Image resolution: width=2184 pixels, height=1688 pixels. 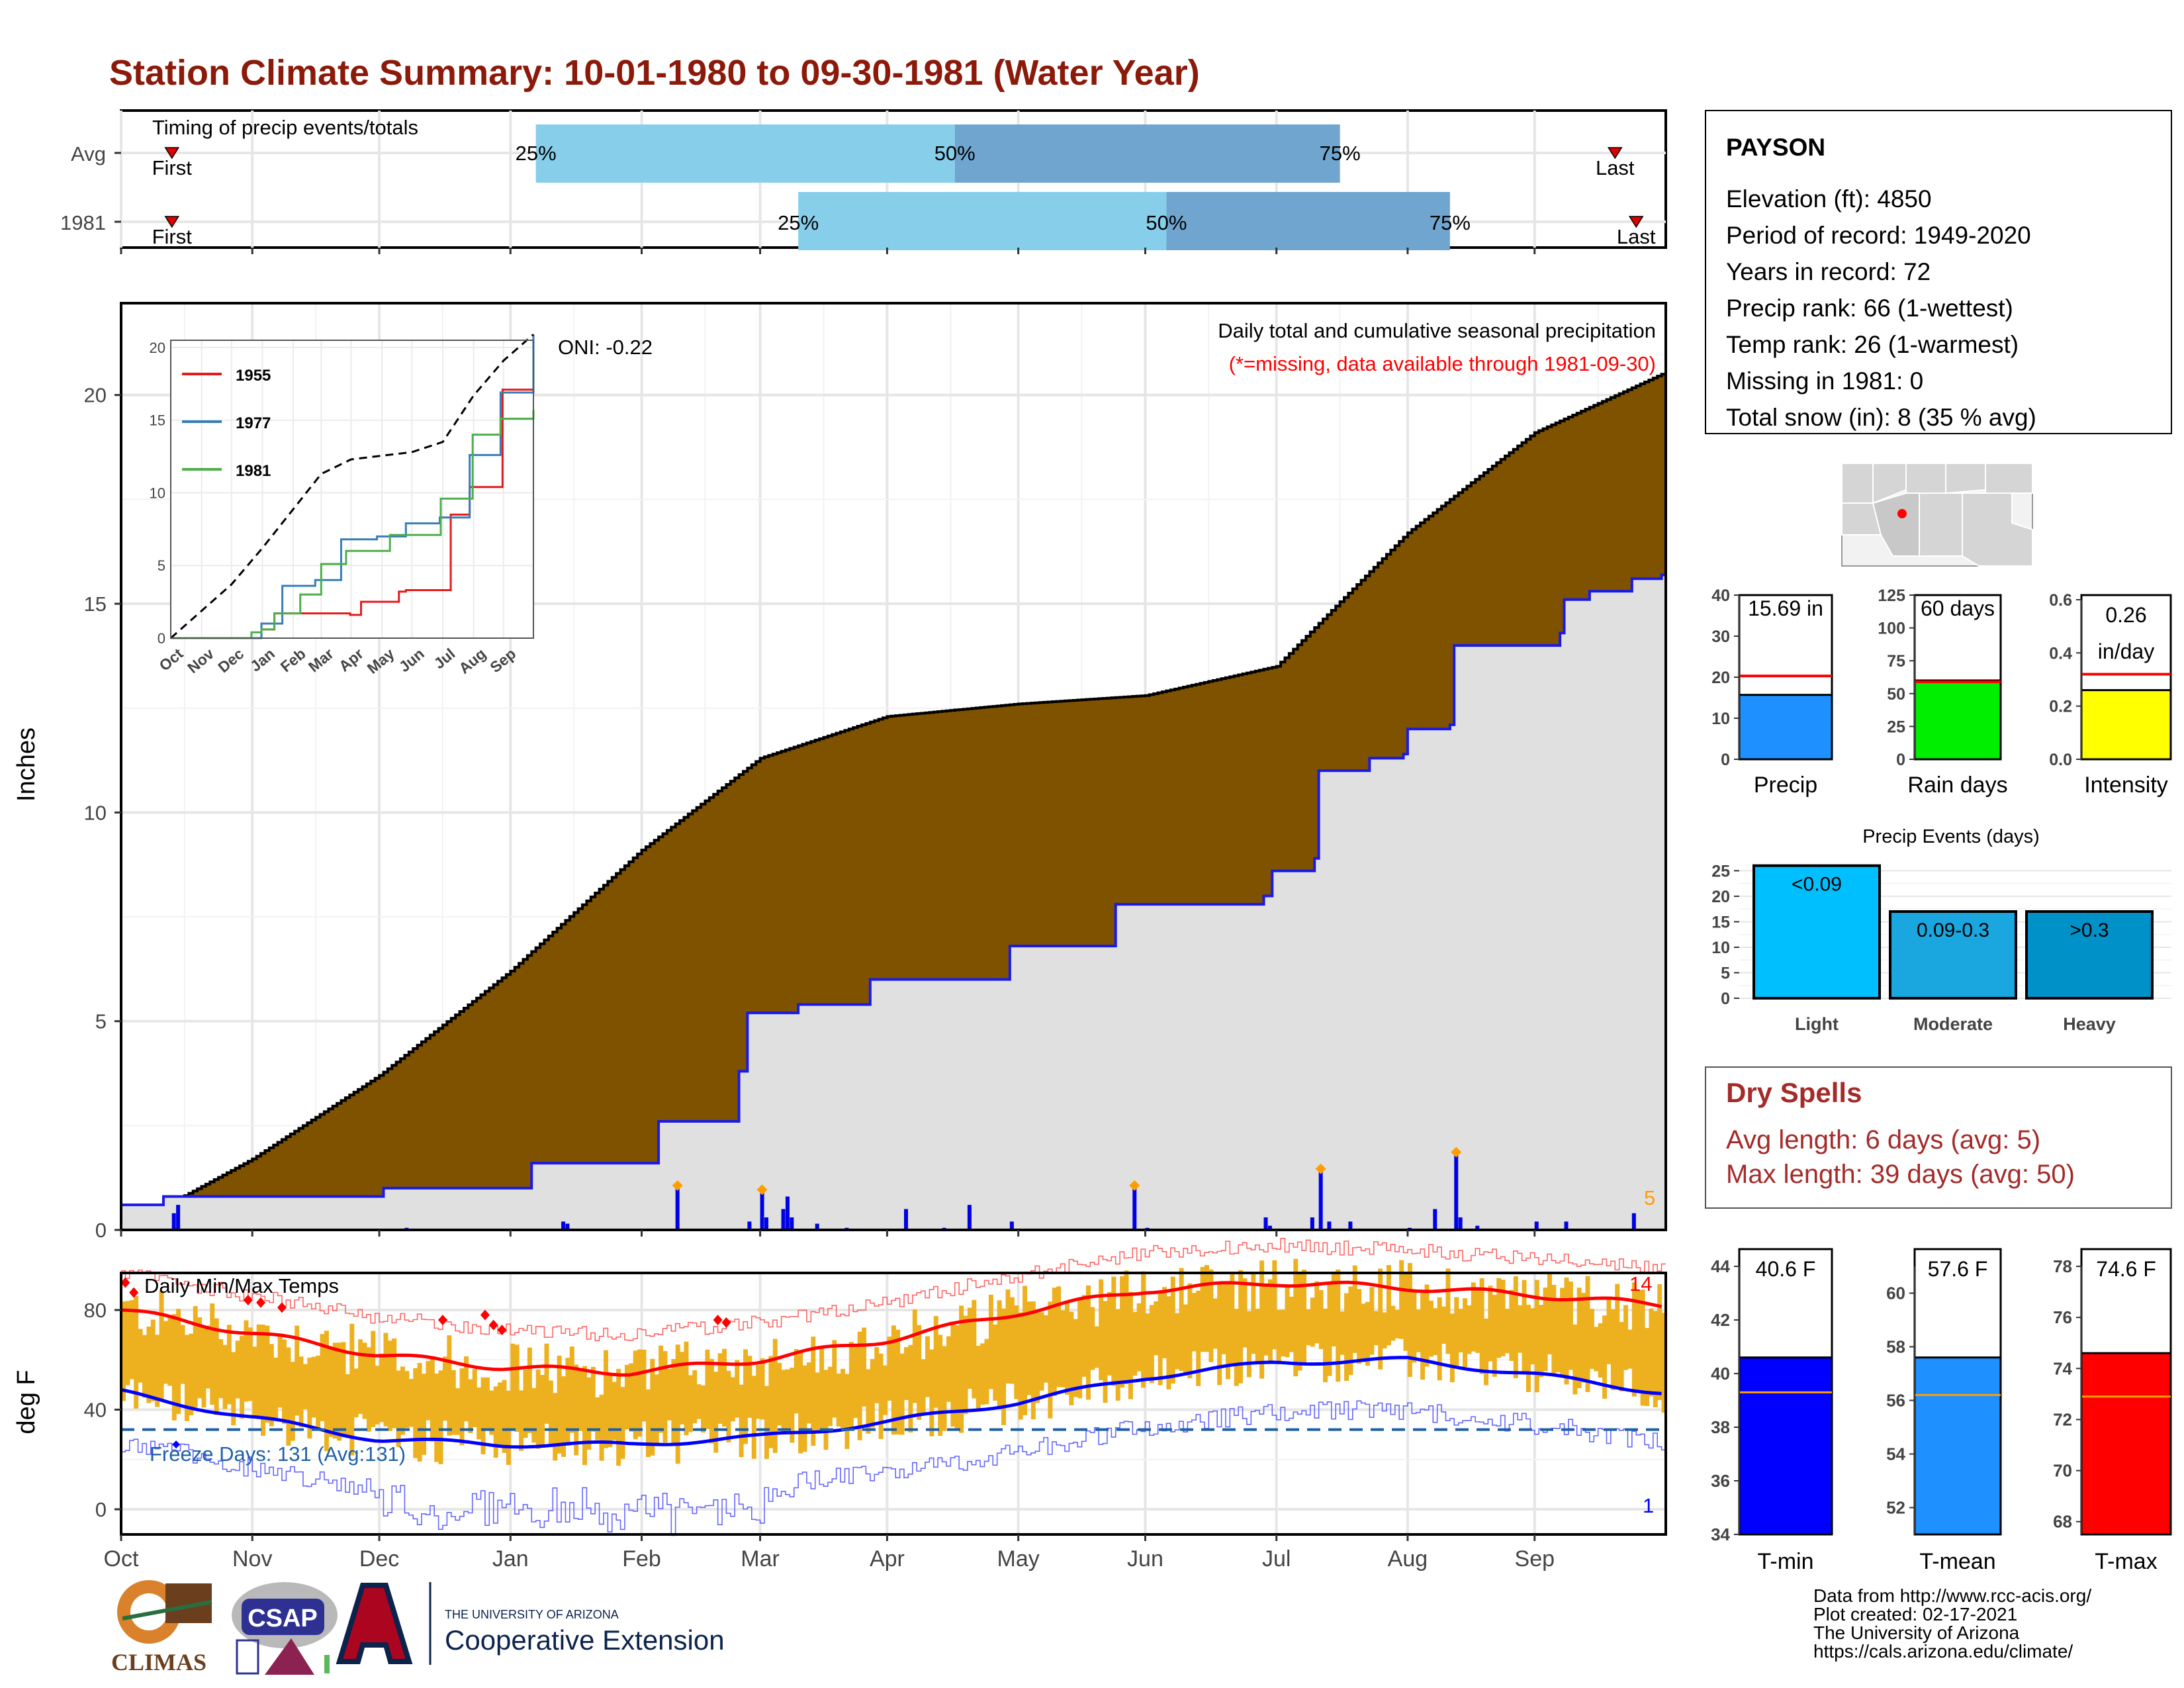 I want to click on credit-url: https://cals.arizona.edu/climate/, so click(x=1943, y=1651).